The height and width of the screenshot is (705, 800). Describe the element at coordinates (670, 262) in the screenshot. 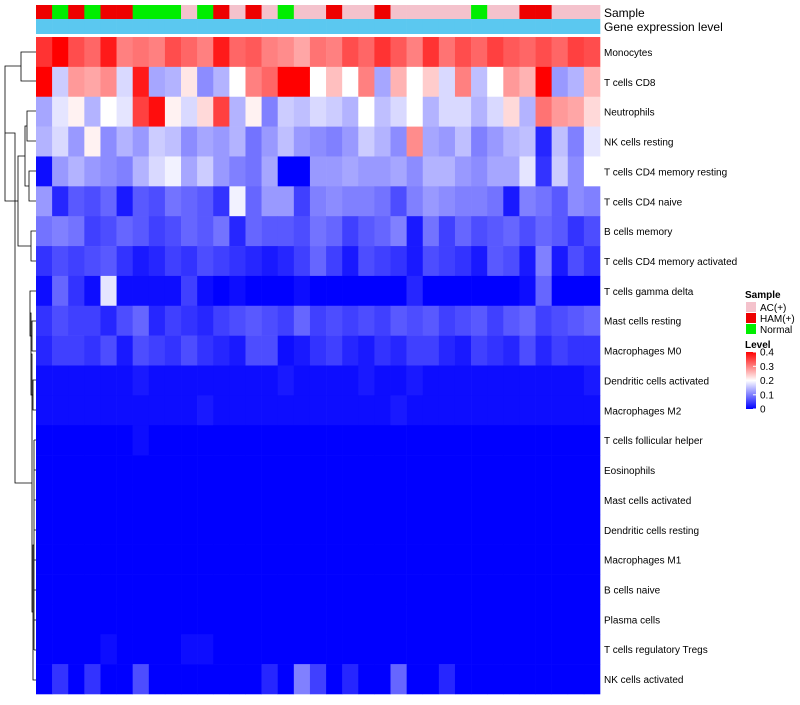

I see `row-label: T cells CD4 memory activated` at that location.